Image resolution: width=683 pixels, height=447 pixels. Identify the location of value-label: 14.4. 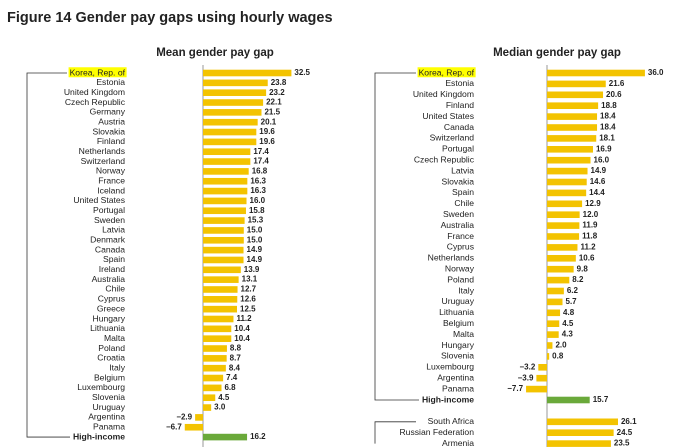
(597, 192).